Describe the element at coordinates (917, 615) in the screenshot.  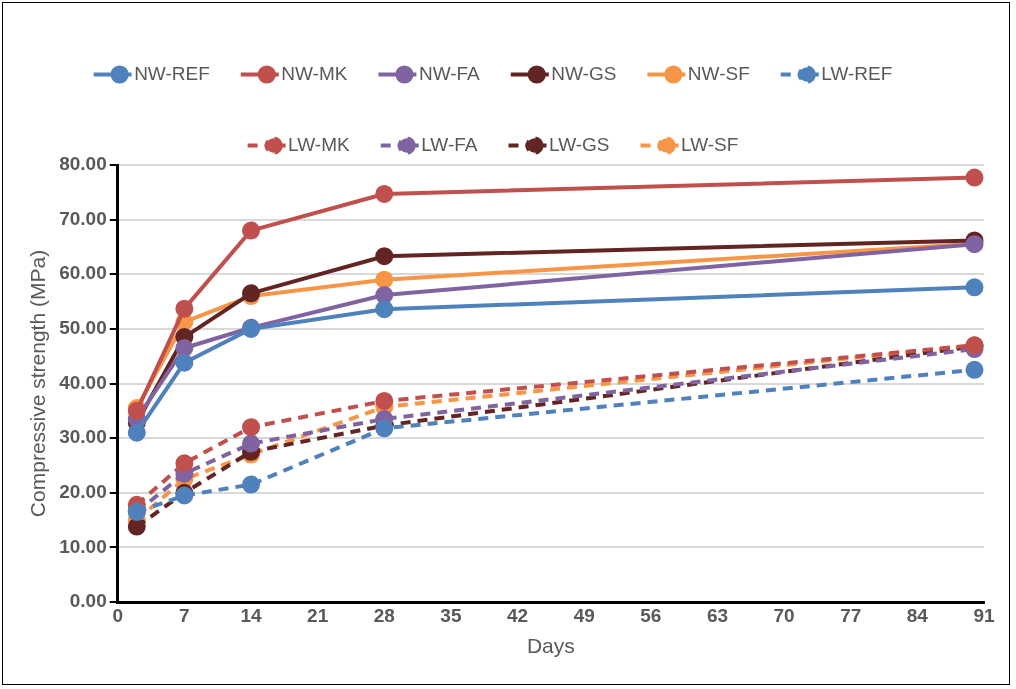
I see `x-tick-label: 84` at that location.